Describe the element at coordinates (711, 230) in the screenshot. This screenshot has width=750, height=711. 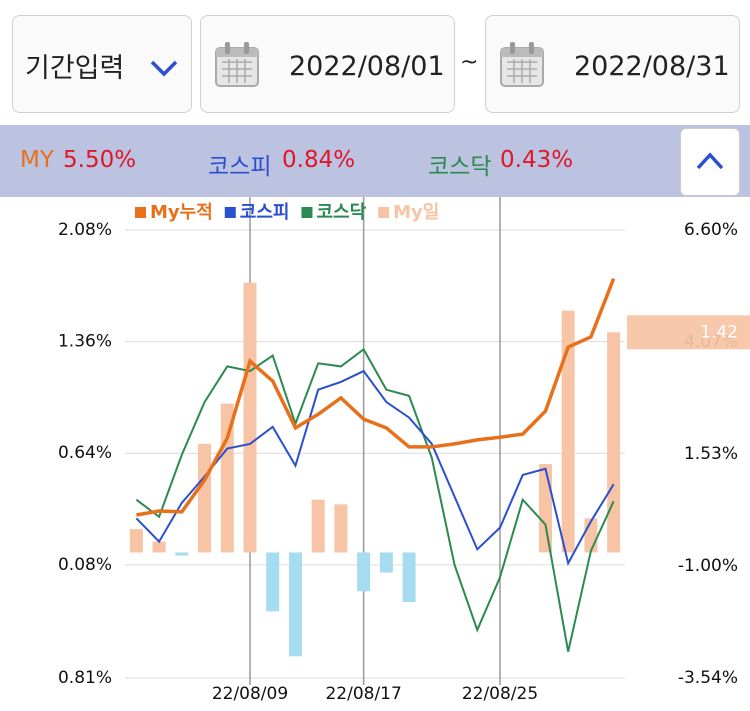
I see `y2-tick-label: 6.60%` at that location.